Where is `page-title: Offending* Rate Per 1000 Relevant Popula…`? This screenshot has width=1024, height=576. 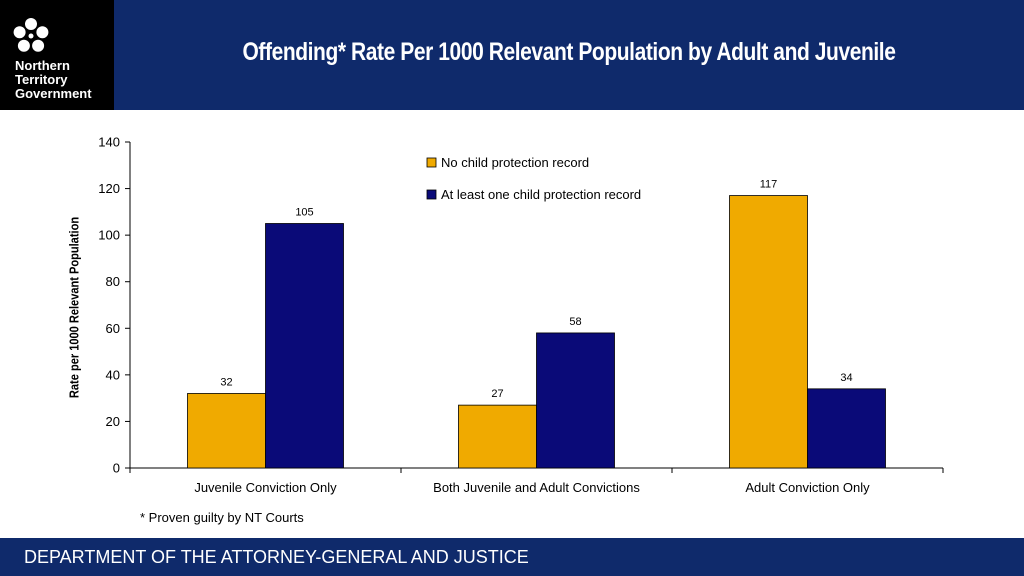 page-title: Offending* Rate Per 1000 Relevant Popula… is located at coordinates (569, 52).